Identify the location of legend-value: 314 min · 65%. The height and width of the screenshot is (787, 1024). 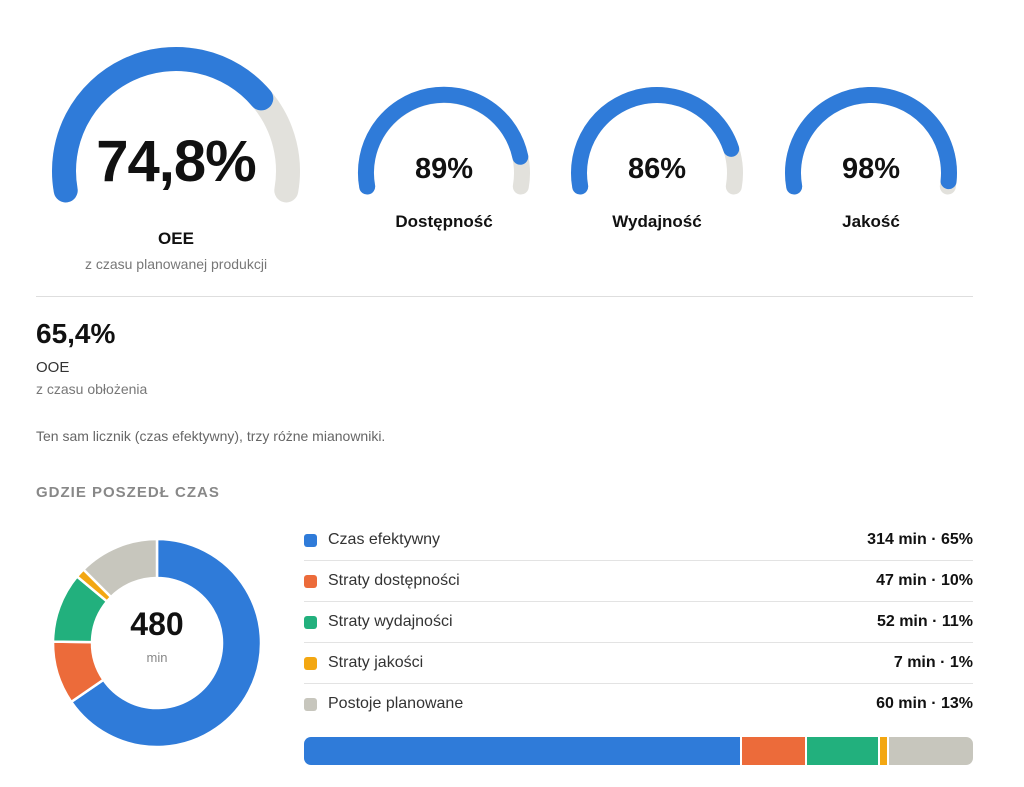
(920, 539).